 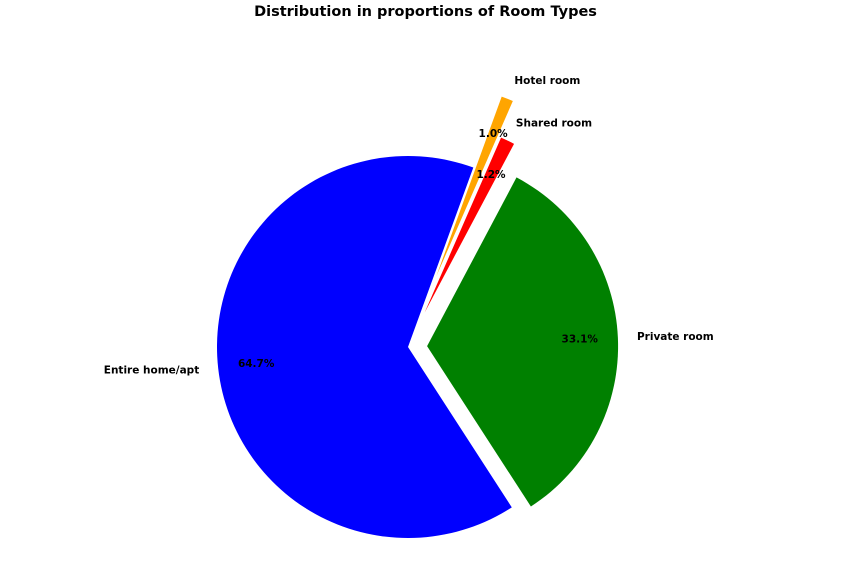 What do you see at coordinates (547, 81) in the screenshot?
I see `slice-label-hotel-room: Hotel room` at bounding box center [547, 81].